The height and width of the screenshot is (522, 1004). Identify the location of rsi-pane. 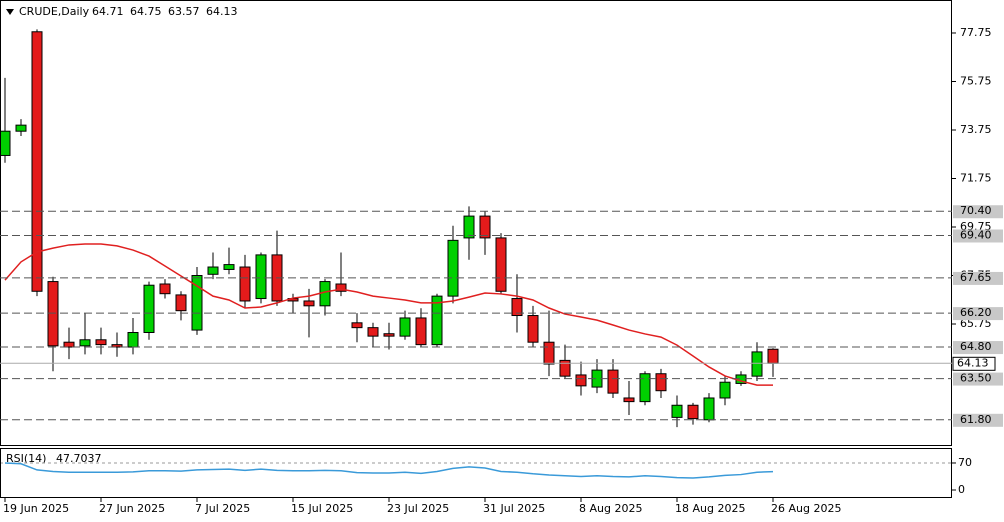
(476, 473).